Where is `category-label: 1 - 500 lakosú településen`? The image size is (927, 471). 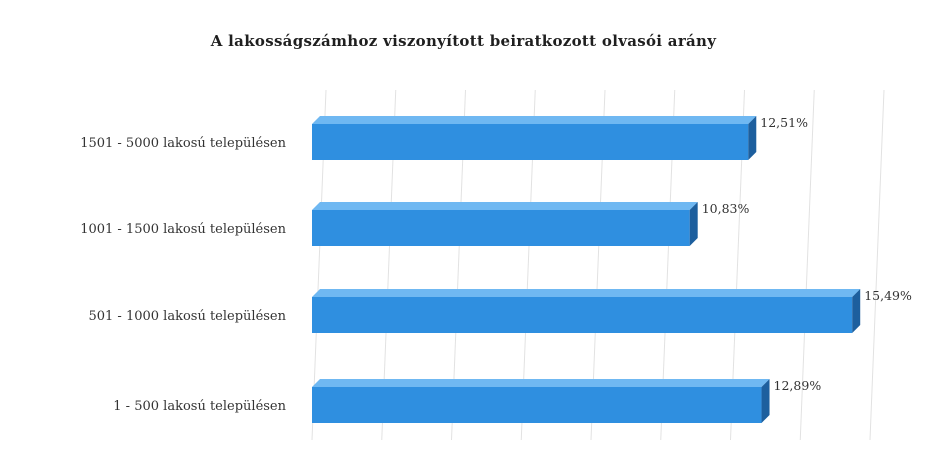
category-label: 1 - 500 lakosú településen is located at coordinates (199, 406).